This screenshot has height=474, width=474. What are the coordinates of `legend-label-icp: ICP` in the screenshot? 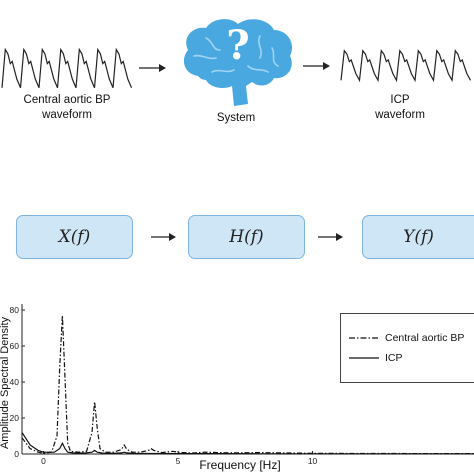 It's located at (394, 358).